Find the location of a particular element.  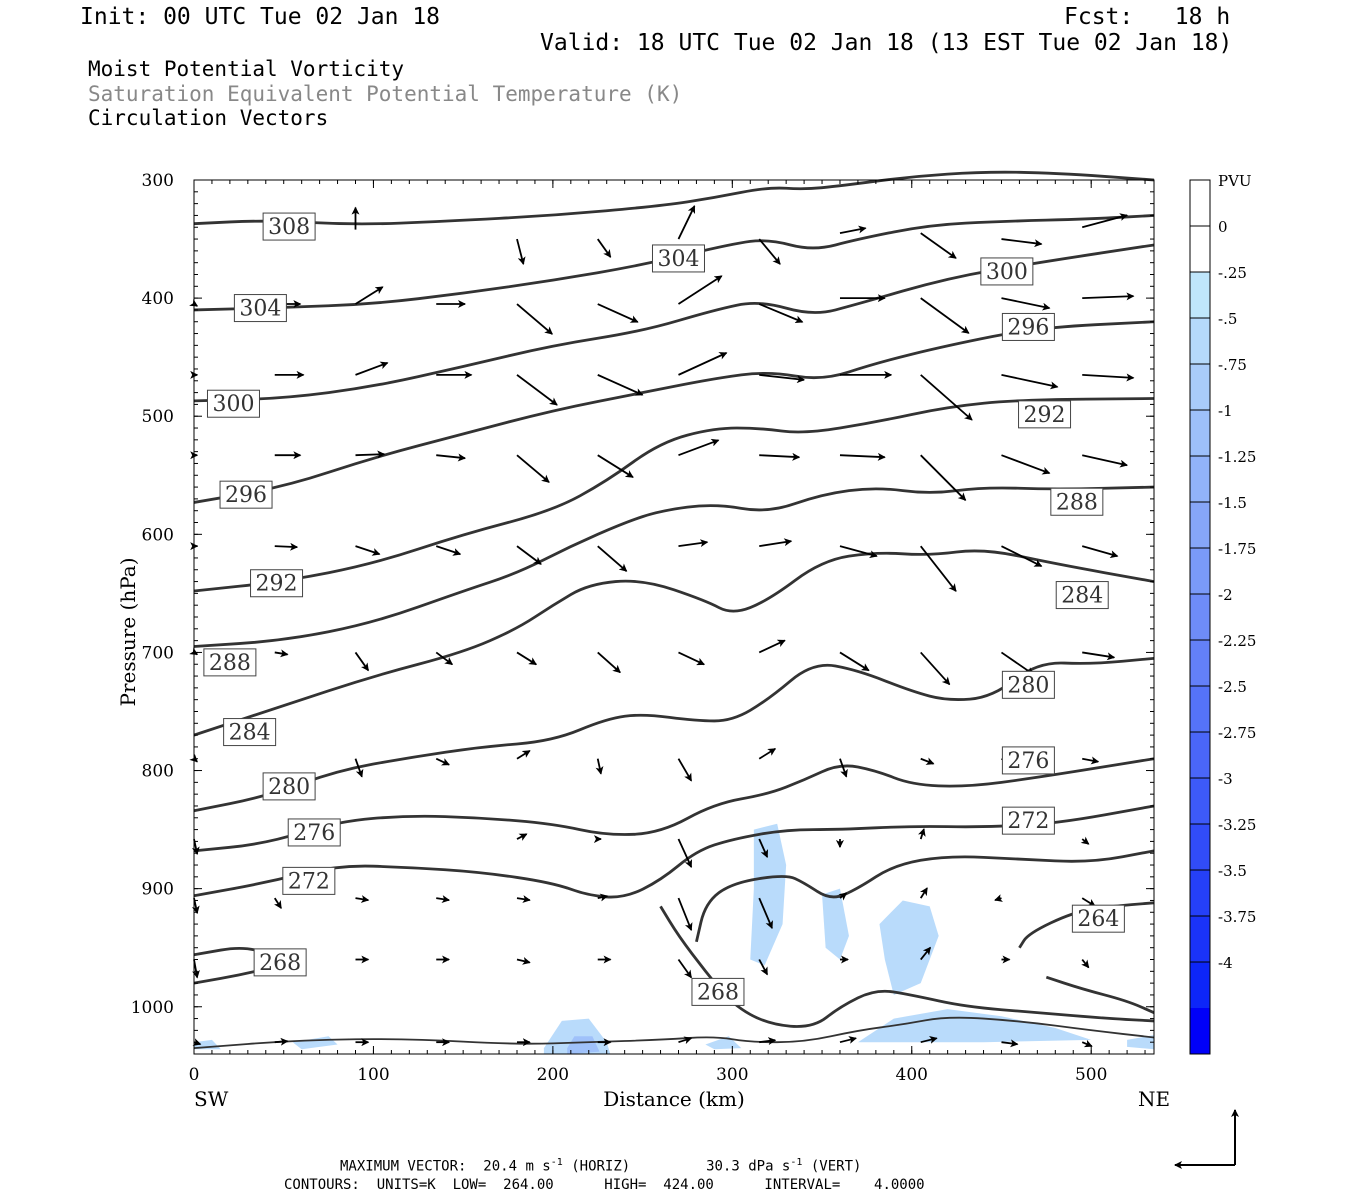

max-vector-horiz-sup: -1 is located at coordinates (556, 1162).